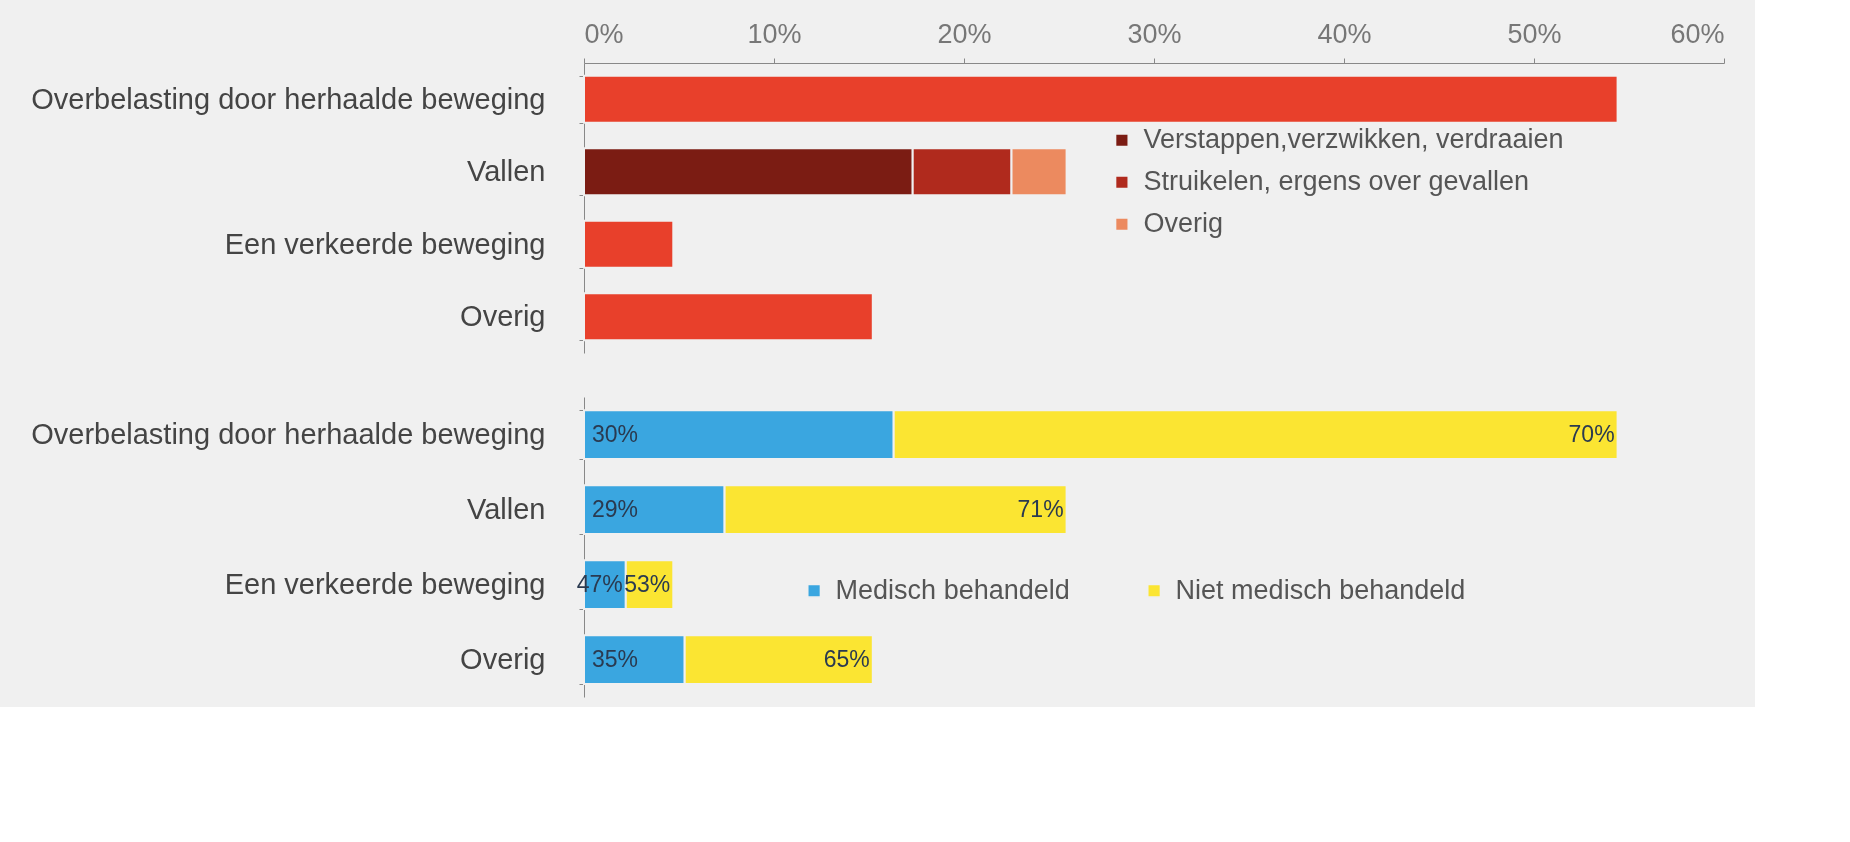 This screenshot has height=842, width=1850. Describe the element at coordinates (1183, 223) in the screenshot. I see `legend-label: Overig` at that location.